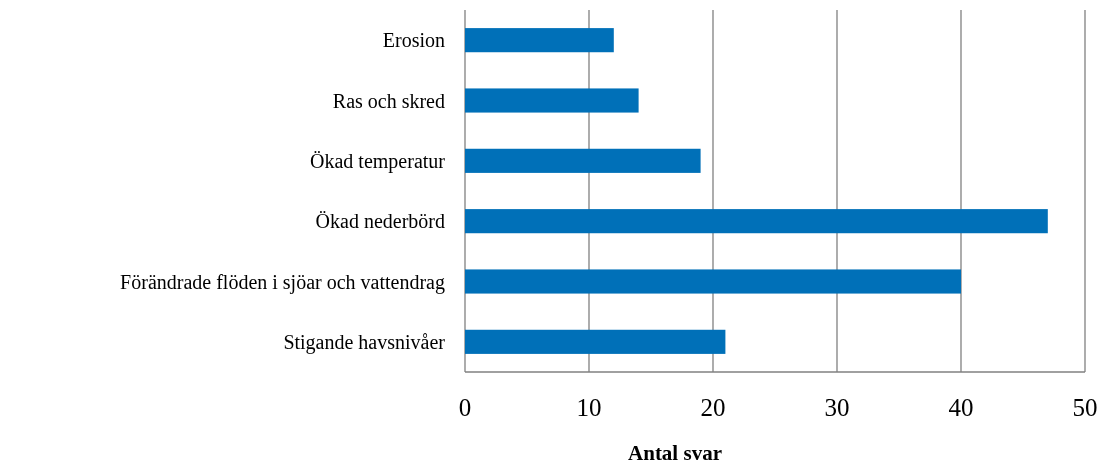 This screenshot has width=1105, height=468. I want to click on y-tick-label: Stigande havsnivåer, so click(364, 342).